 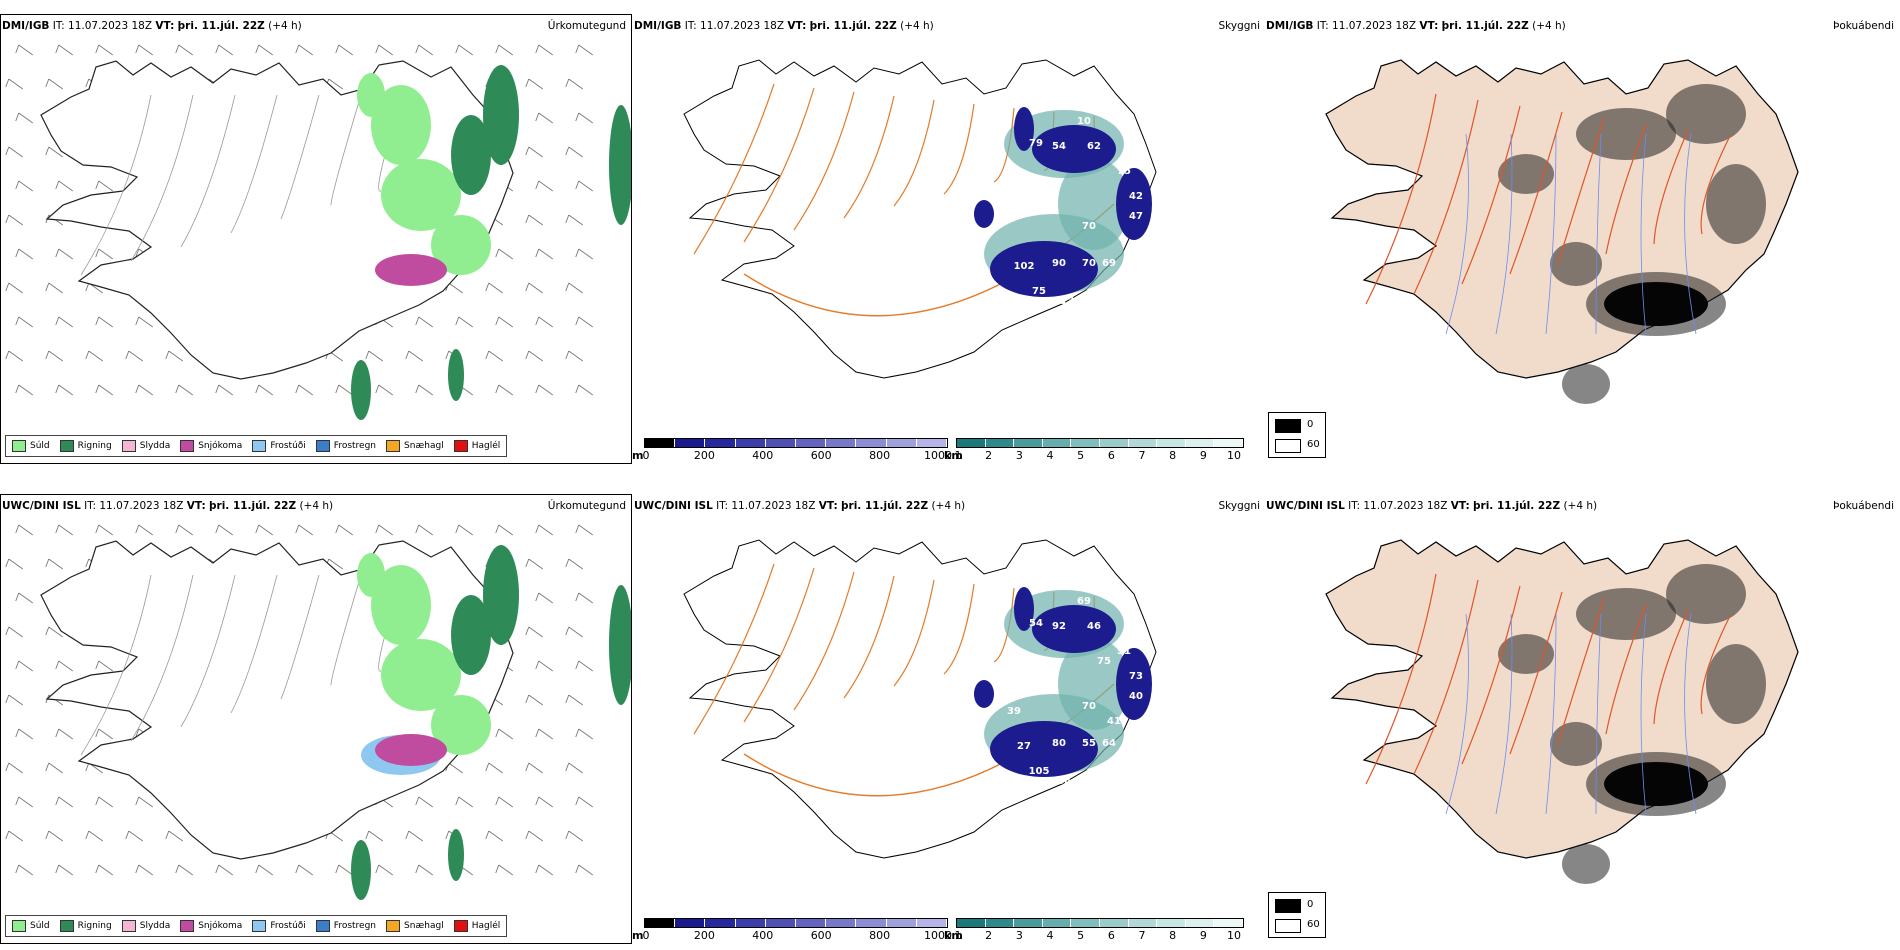 What do you see at coordinates (1094, 146) in the screenshot?
I see `visibility-value-label: 62` at bounding box center [1094, 146].